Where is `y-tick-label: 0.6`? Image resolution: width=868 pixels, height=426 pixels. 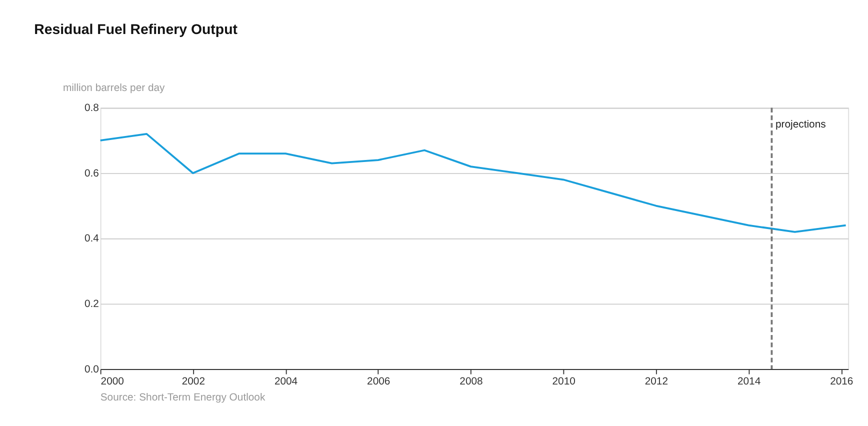
y-tick-label: 0.6 is located at coordinates (92, 174).